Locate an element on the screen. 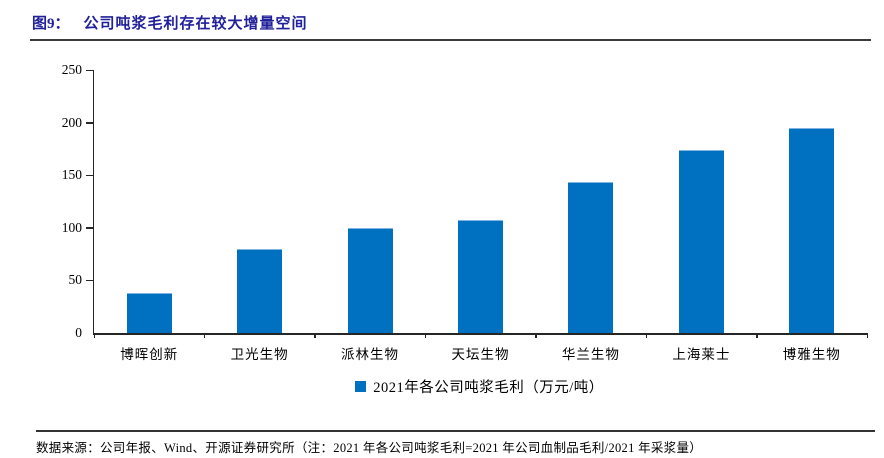 The image size is (884, 458). legend-label: 2021年各公司吨浆毛利（万元/吨） is located at coordinates (488, 387).